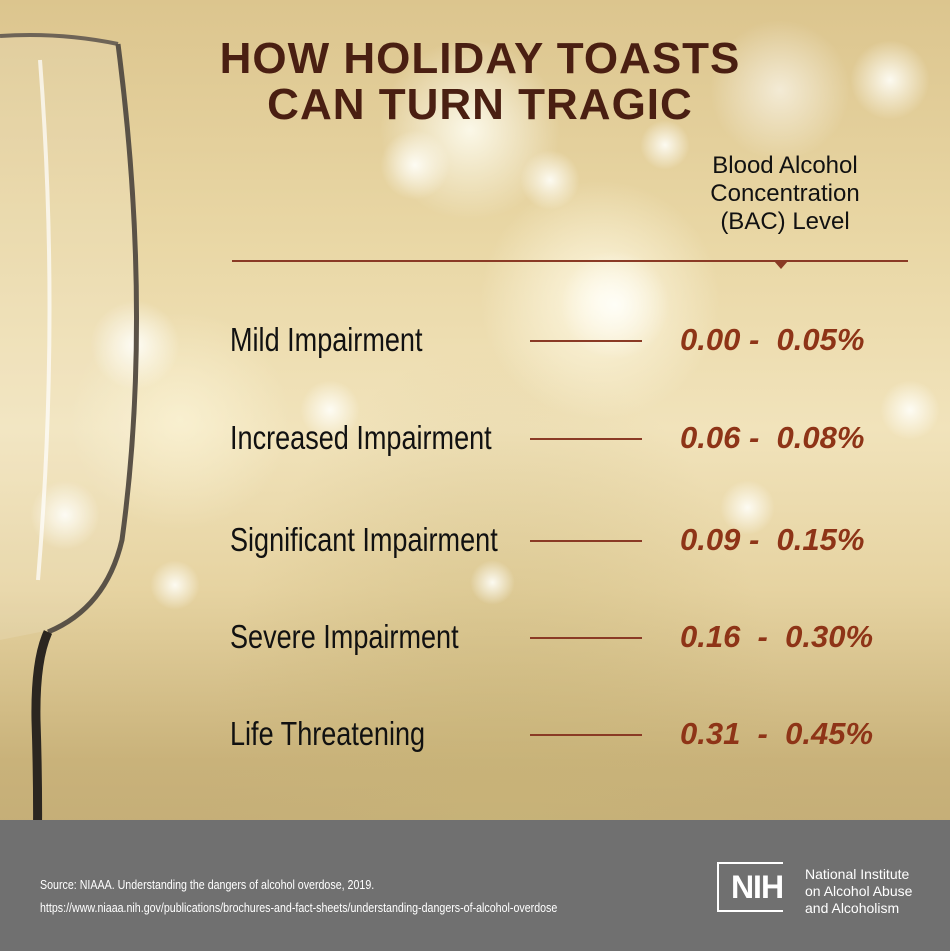 This screenshot has height=951, width=950. What do you see at coordinates (785, 165) in the screenshot?
I see `bac-header-line-1: Blood Alcohol` at bounding box center [785, 165].